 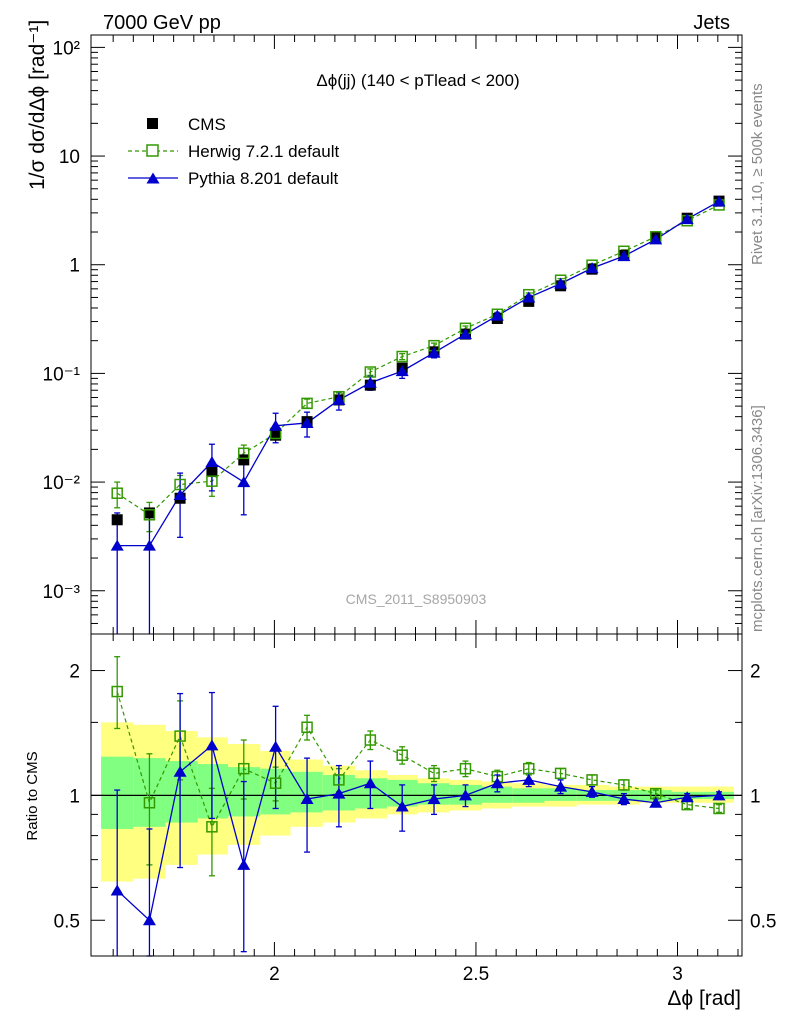 What do you see at coordinates (755, 672) in the screenshot?
I see `ratio-y-tick-label-right: 2` at bounding box center [755, 672].